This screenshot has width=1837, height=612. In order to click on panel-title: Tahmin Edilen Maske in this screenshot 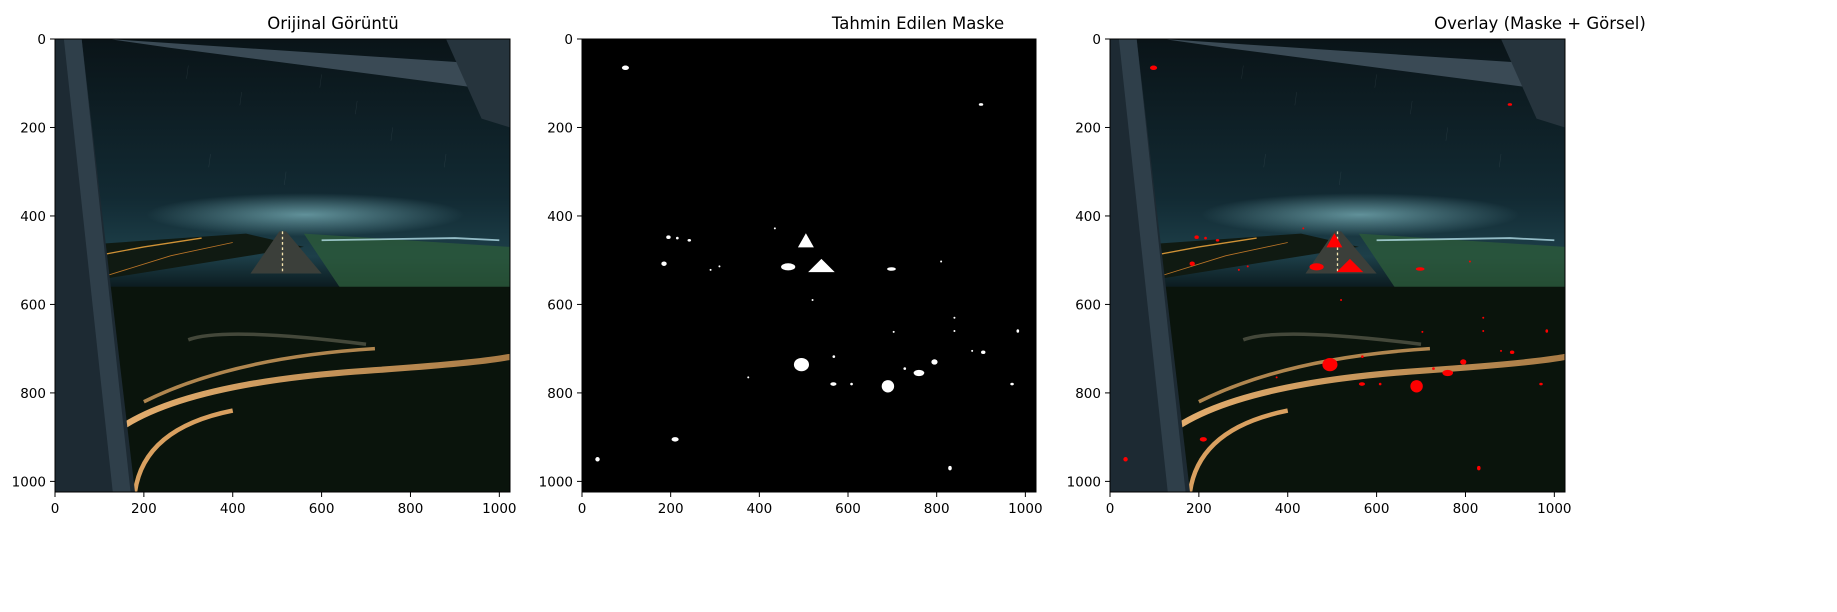, I will do `click(918, 23)`.